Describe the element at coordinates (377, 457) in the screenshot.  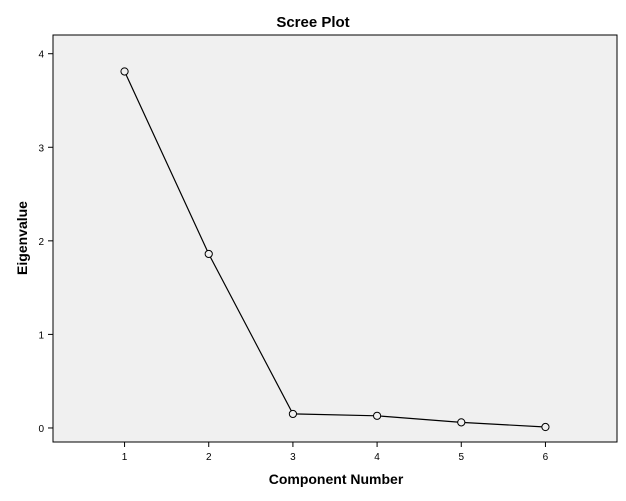
I see `x-tick-label: 4` at that location.